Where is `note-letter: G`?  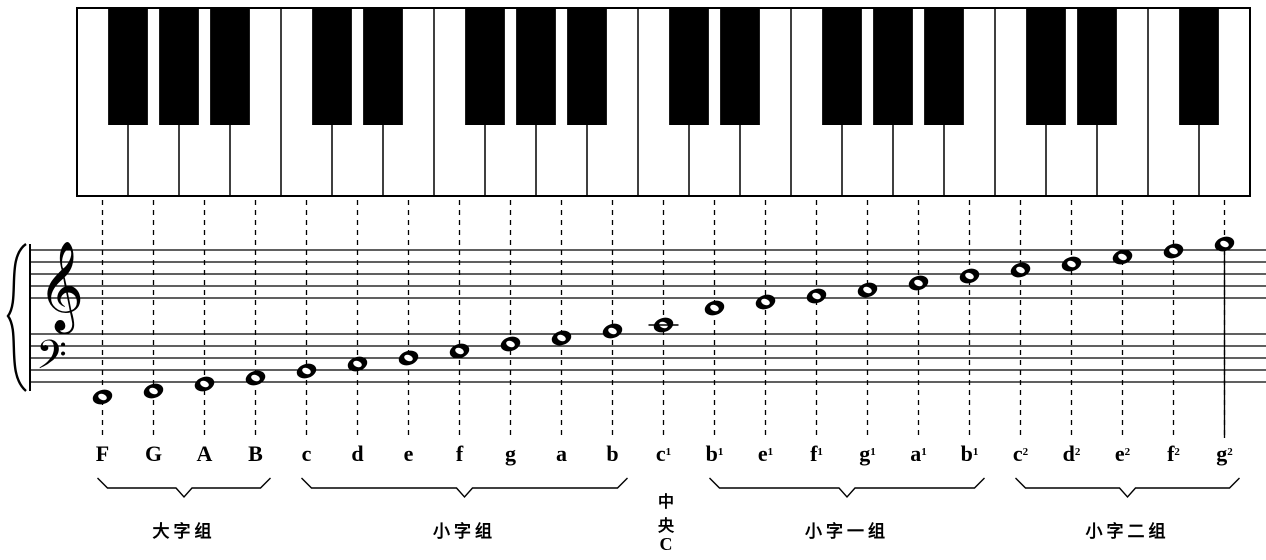
note-letter: G is located at coordinates (153, 453).